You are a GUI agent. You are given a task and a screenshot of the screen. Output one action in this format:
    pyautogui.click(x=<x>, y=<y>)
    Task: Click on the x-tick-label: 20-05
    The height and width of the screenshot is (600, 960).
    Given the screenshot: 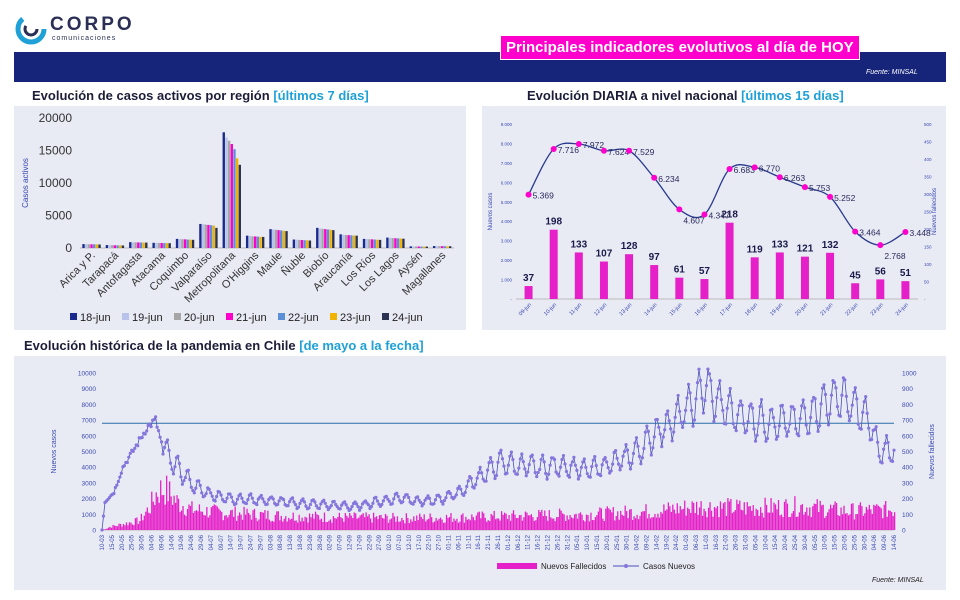 What is the action you would take?
    pyautogui.click(x=123, y=542)
    